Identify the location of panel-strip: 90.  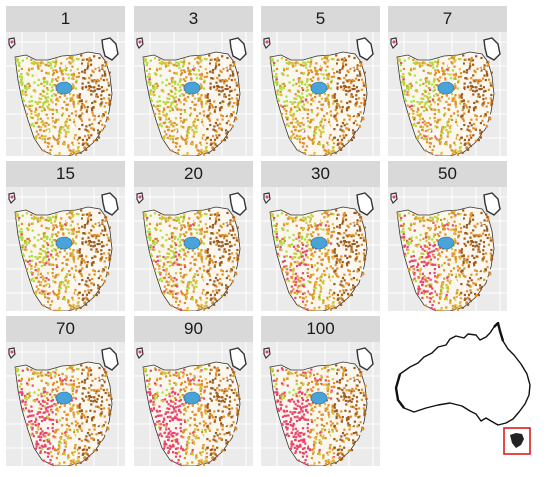
(193, 329).